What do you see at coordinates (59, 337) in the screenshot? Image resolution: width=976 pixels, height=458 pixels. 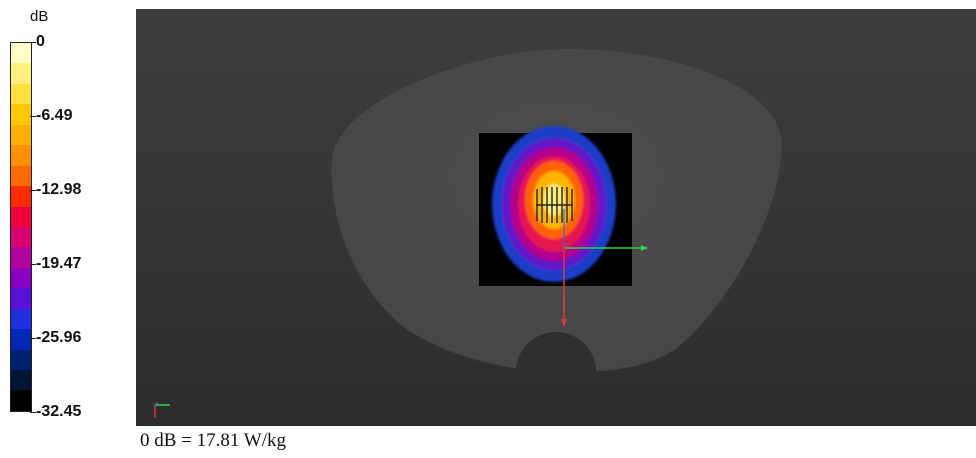 I see `colorbar-tick-label: -25.96` at bounding box center [59, 337].